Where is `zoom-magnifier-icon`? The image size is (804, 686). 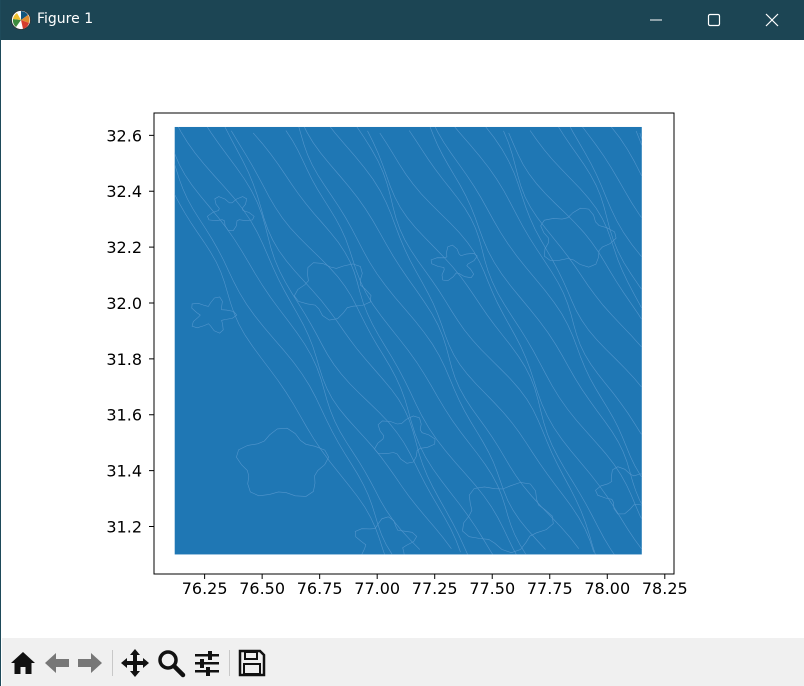
zoom-magnifier-icon is located at coordinates (172, 664).